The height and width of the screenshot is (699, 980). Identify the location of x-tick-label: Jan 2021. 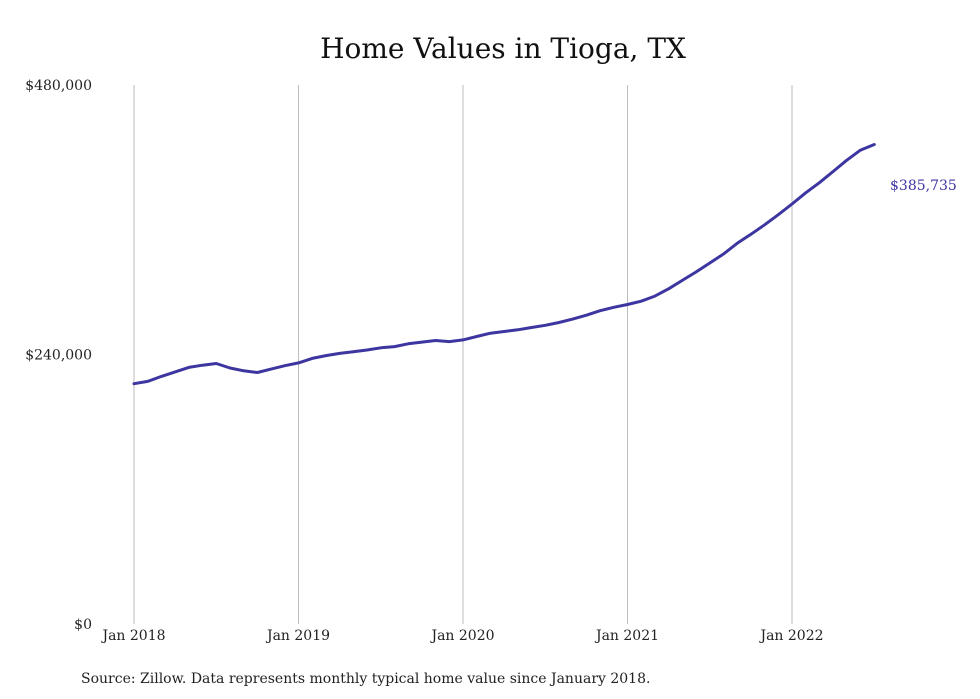
(626, 636).